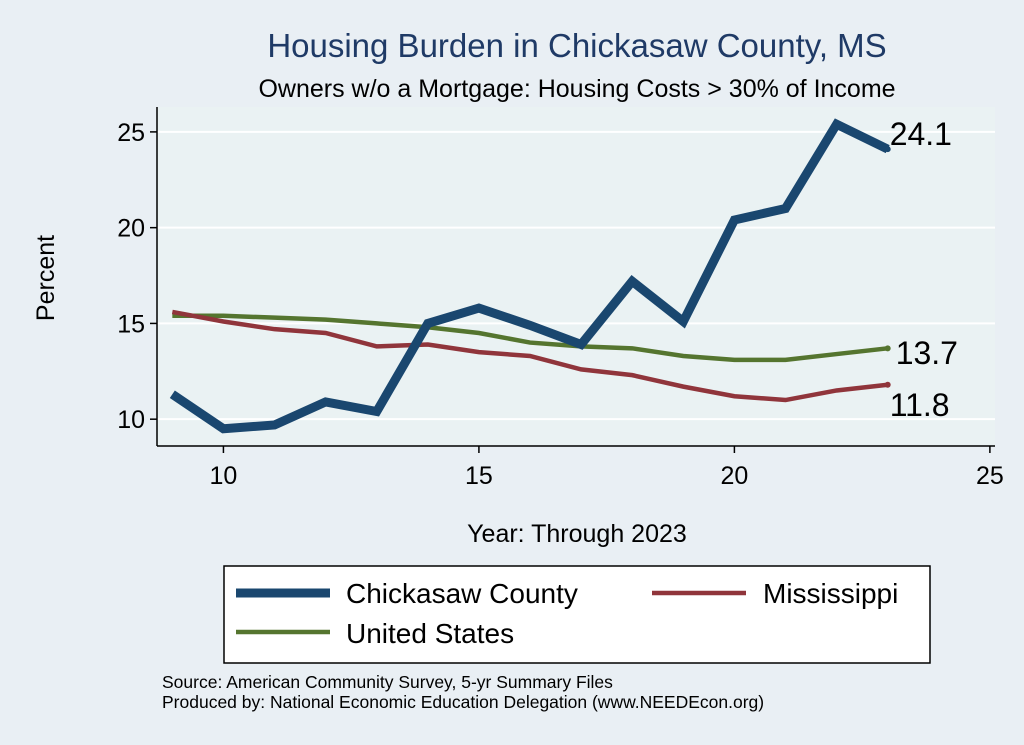  I want to click on series-end-point-chickasaw-county, so click(887, 149).